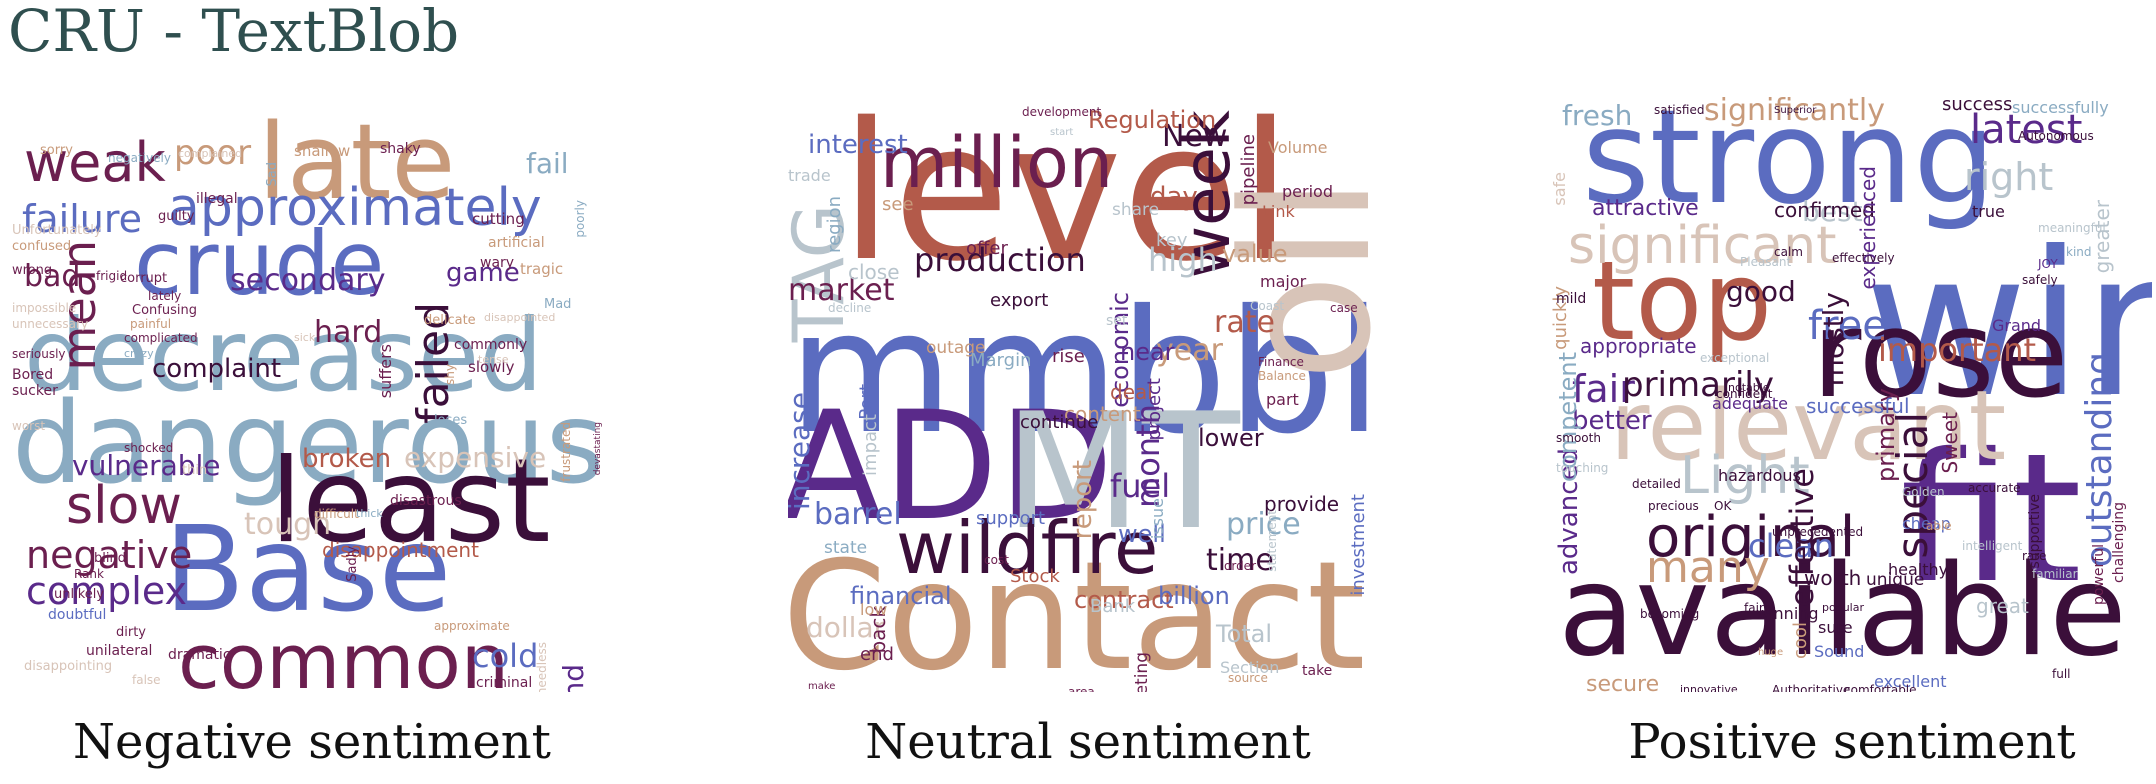 Image resolution: width=2156 pixels, height=784 pixels. What do you see at coordinates (542, 269) in the screenshot?
I see `neg-word-tragic: tragic` at bounding box center [542, 269].